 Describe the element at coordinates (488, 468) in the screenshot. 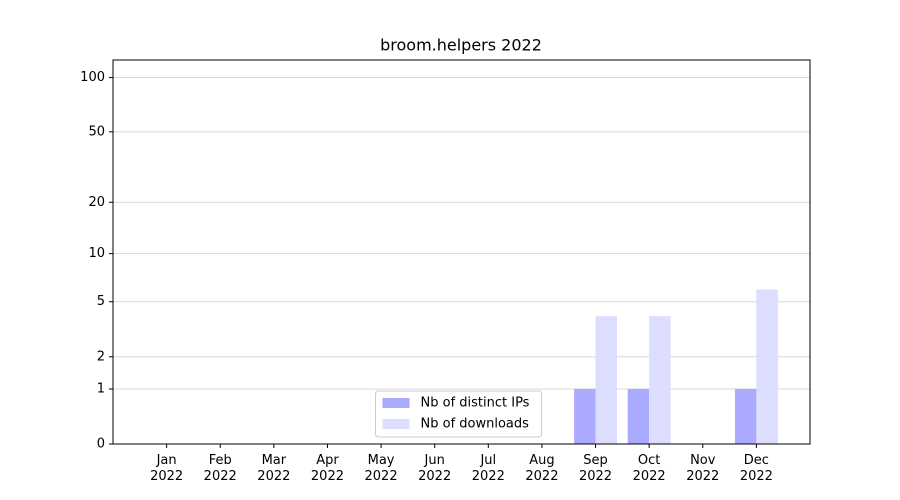

I see `x-tick-label: Jul 2022` at that location.